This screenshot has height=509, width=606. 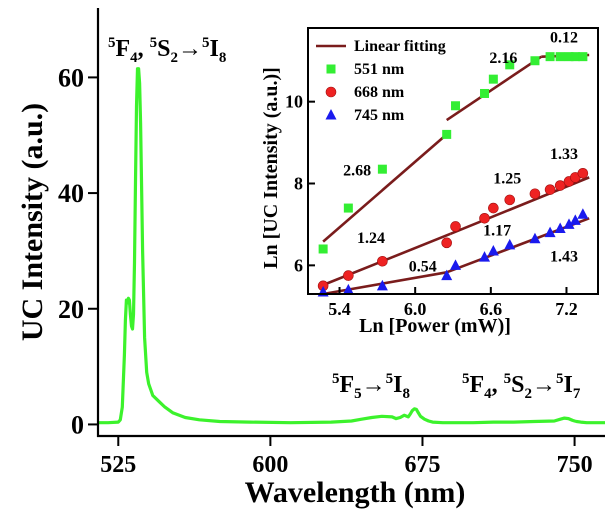 I want to click on slope-label: 1.24, so click(x=371, y=238).